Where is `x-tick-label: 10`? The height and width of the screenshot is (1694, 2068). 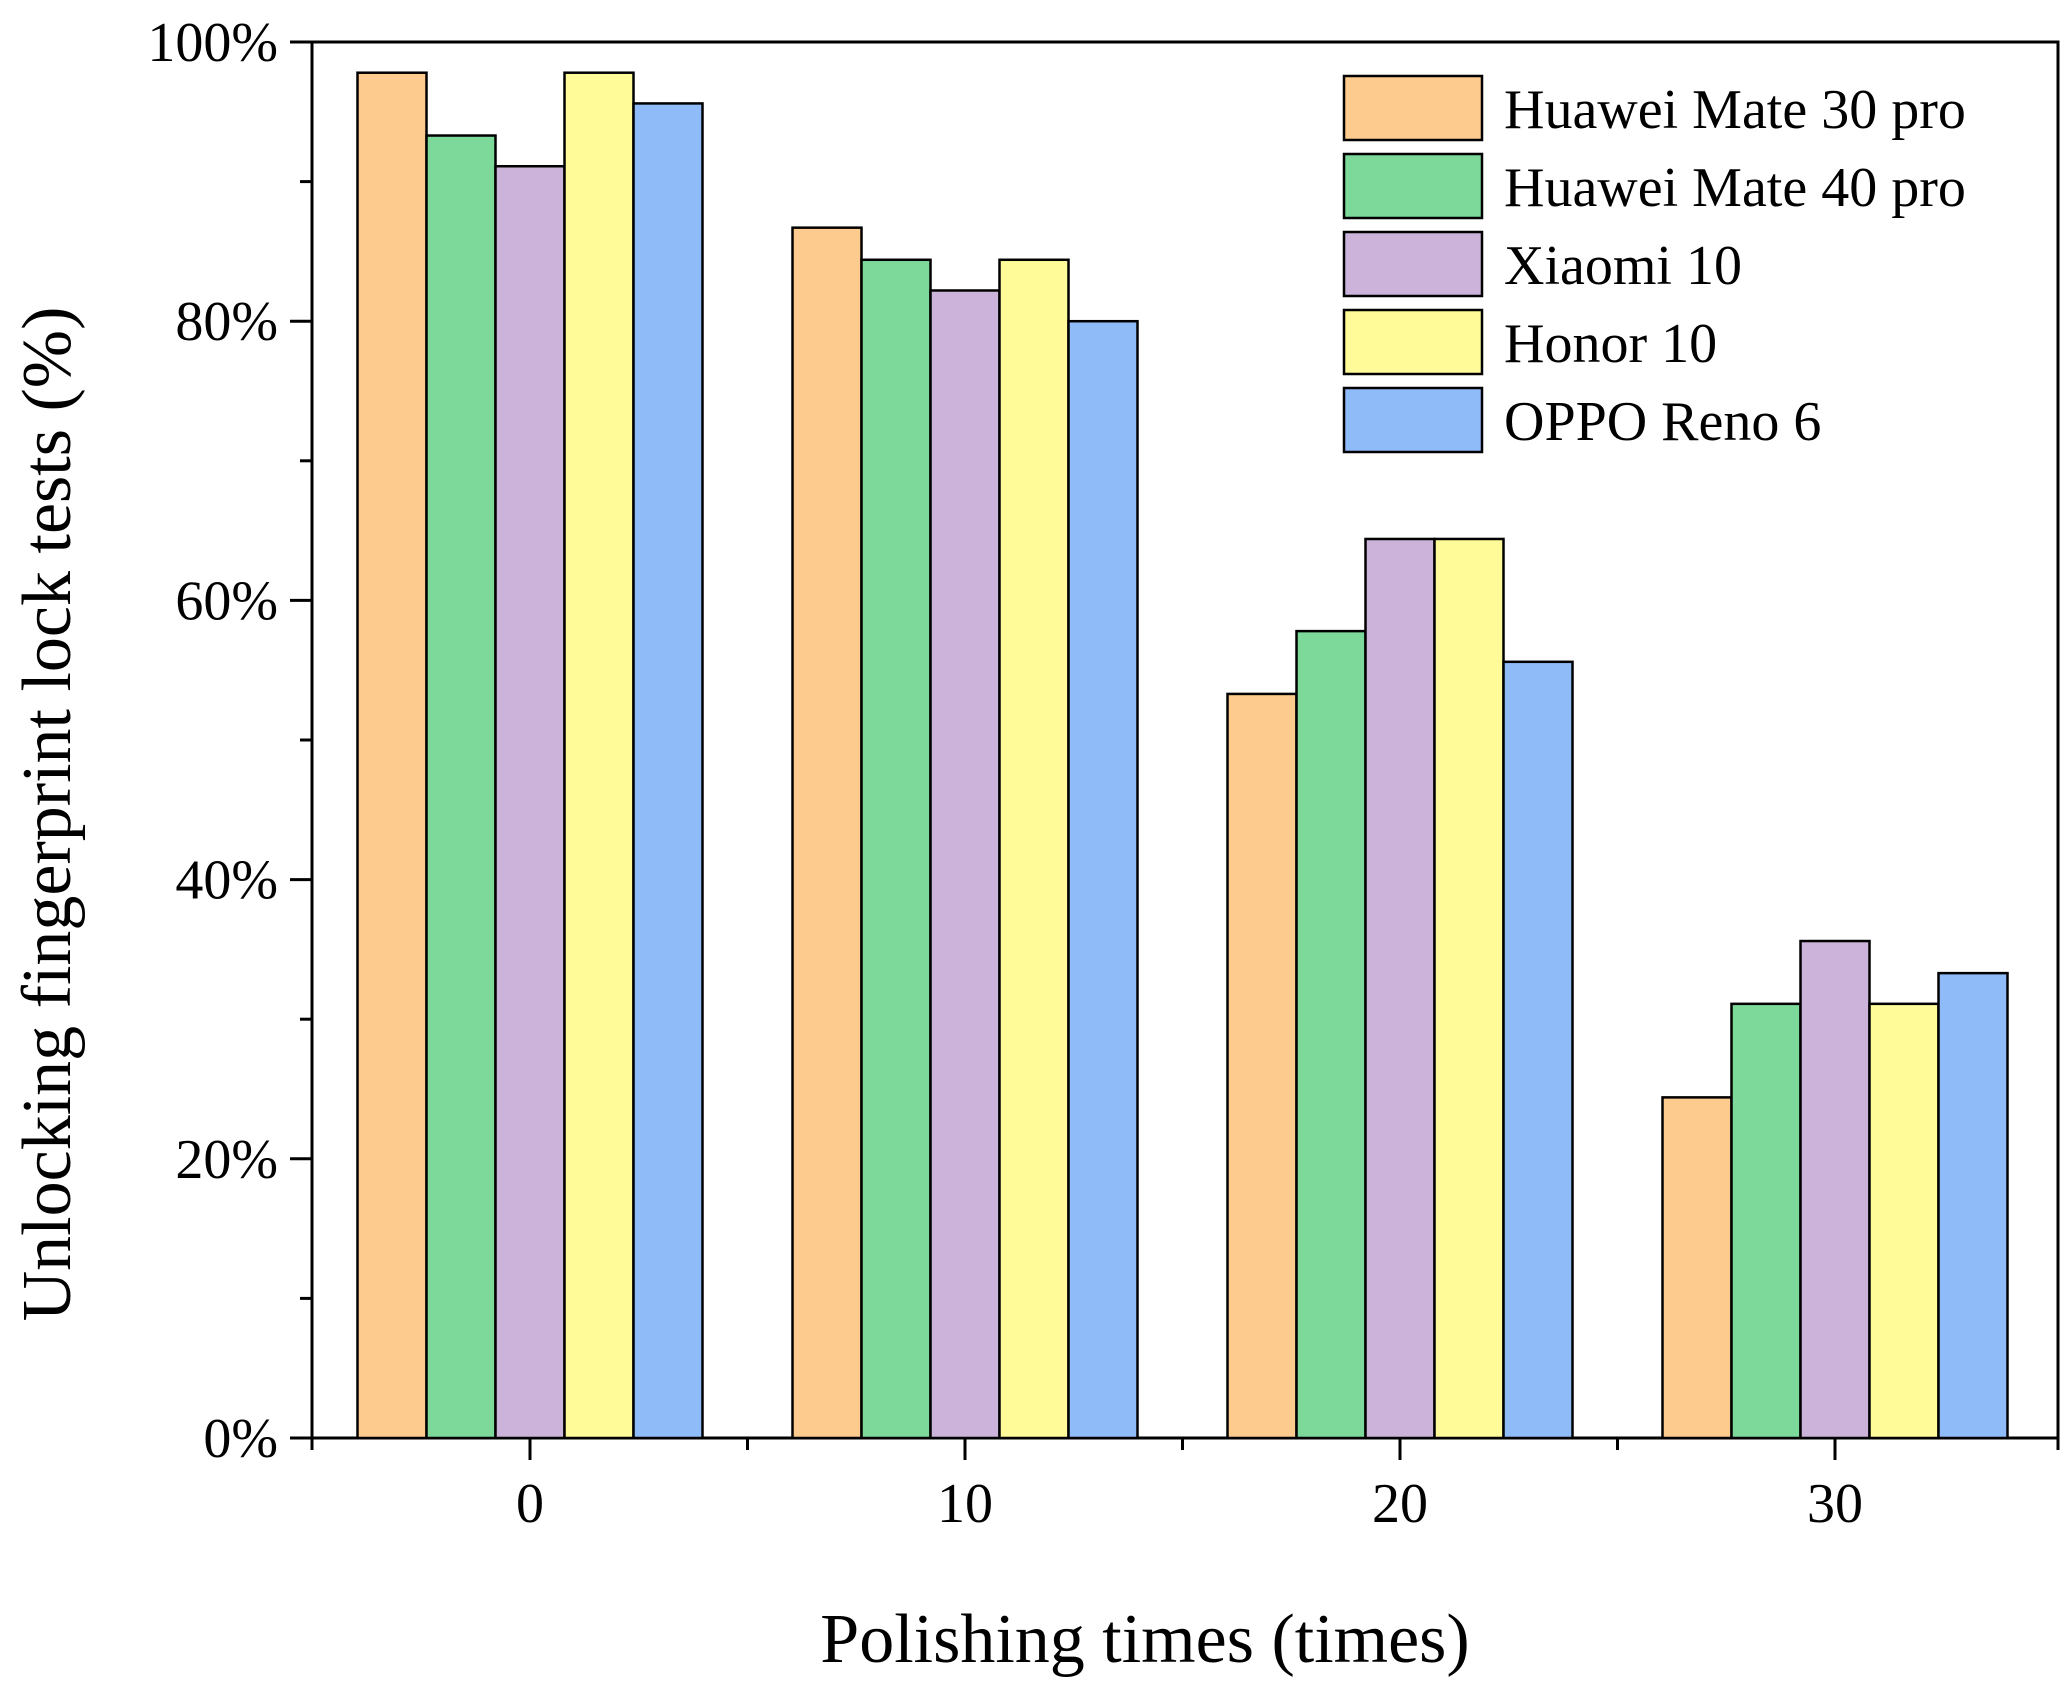
x-tick-label: 10 is located at coordinates (965, 1504).